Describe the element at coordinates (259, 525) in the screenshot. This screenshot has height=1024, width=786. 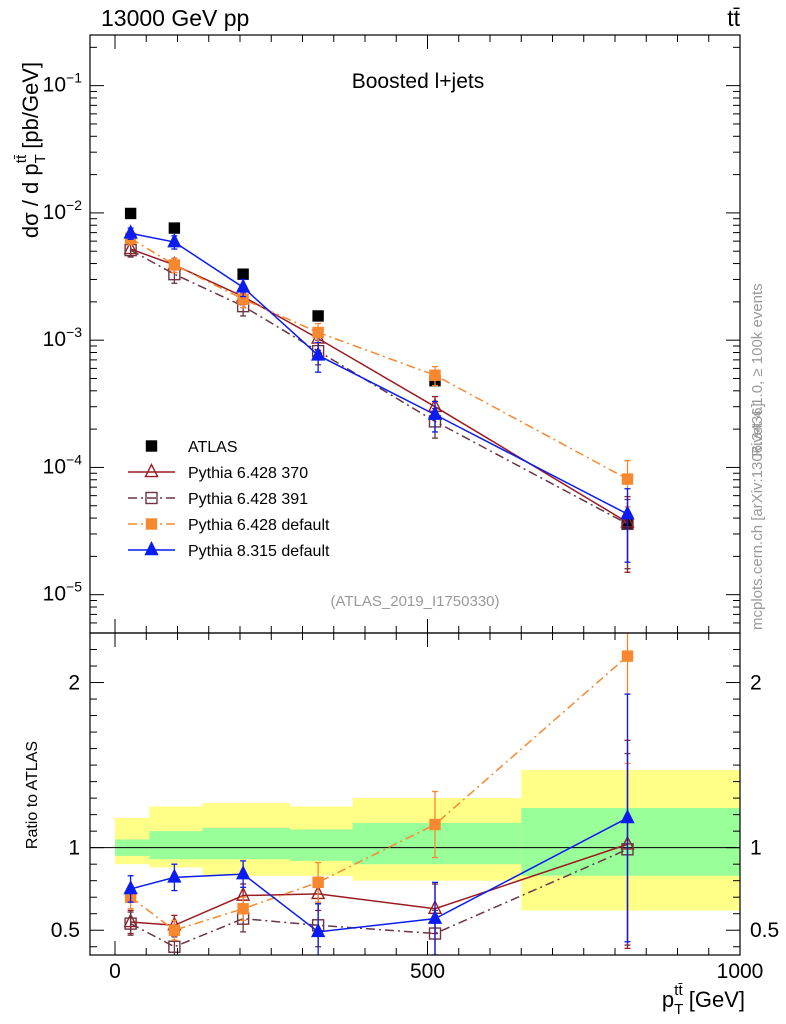
I see `legend-label-py6_default: Pythia 6.428 default` at that location.